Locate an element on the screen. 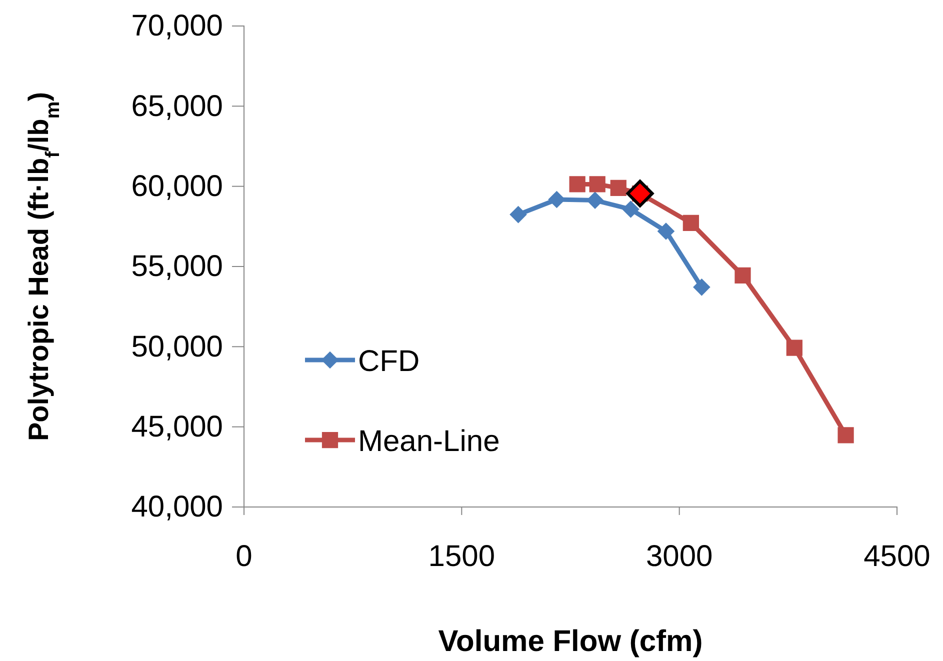 This screenshot has height=661, width=943. y-tick-label: 45,000 is located at coordinates (177, 427).